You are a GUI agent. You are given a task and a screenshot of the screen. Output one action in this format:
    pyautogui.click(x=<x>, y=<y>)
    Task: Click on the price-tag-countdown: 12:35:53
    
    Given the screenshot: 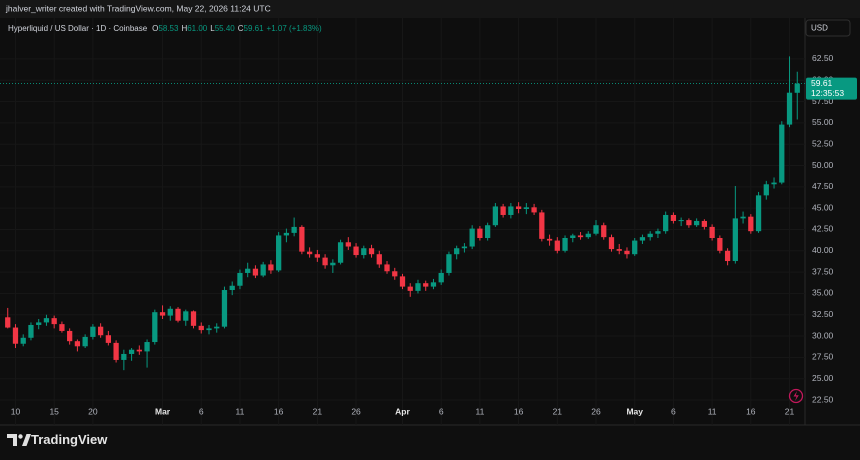 What is the action you would take?
    pyautogui.click(x=827, y=93)
    